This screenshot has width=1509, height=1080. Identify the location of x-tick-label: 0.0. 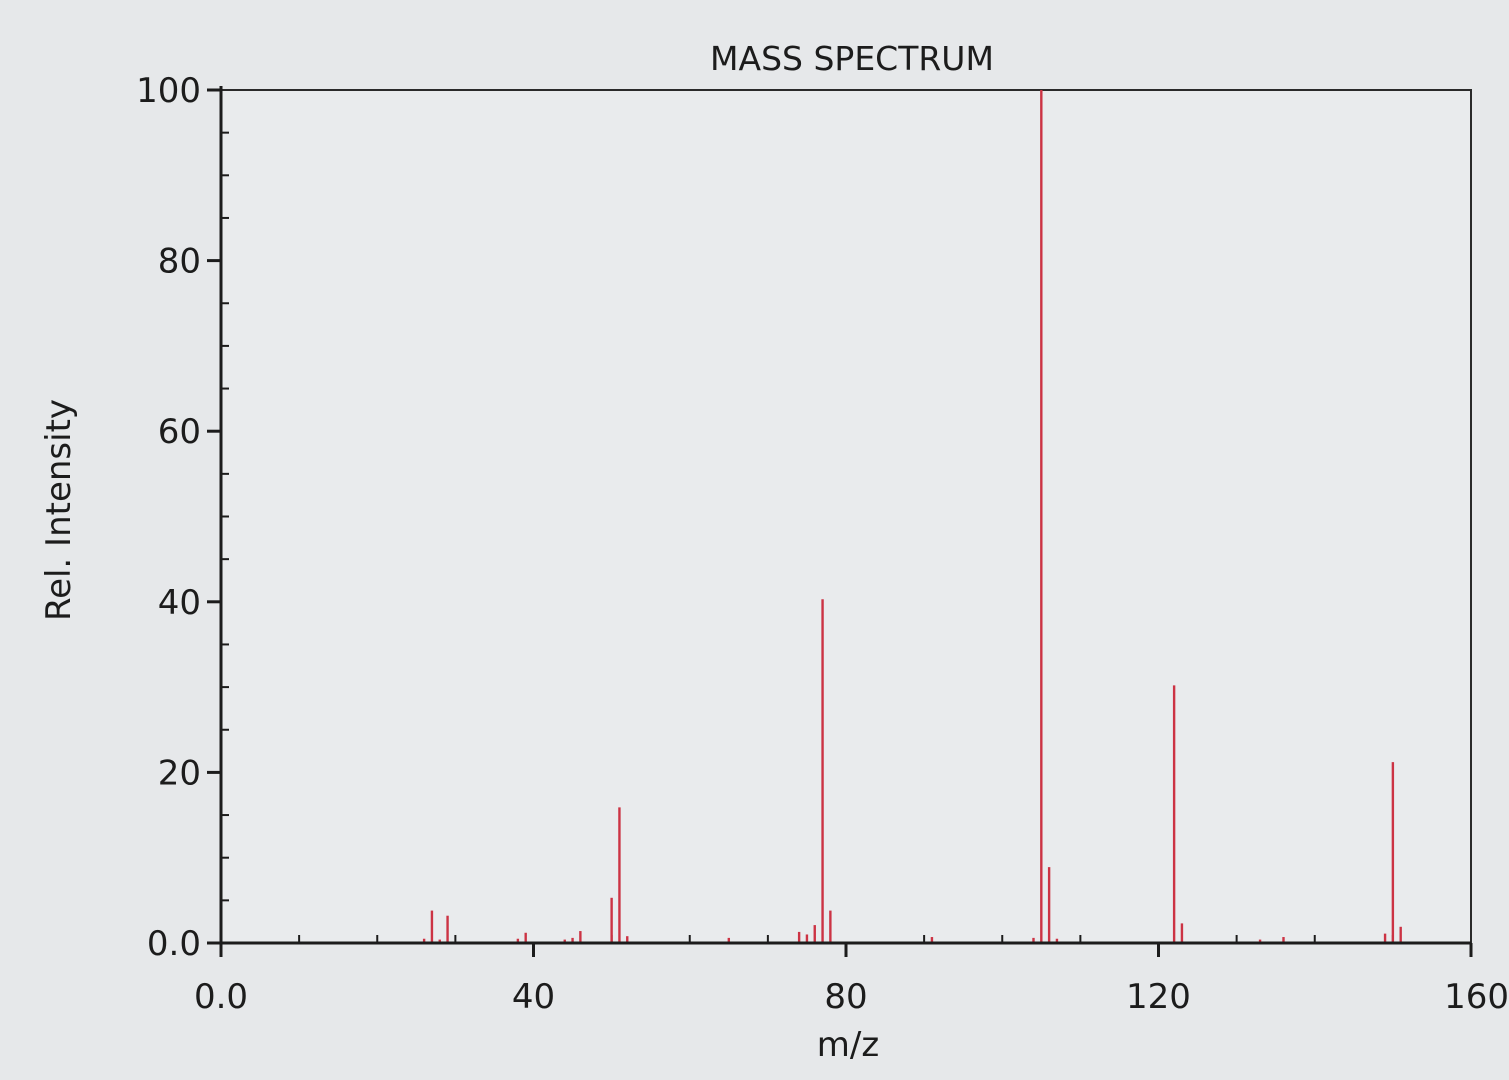
(221, 997).